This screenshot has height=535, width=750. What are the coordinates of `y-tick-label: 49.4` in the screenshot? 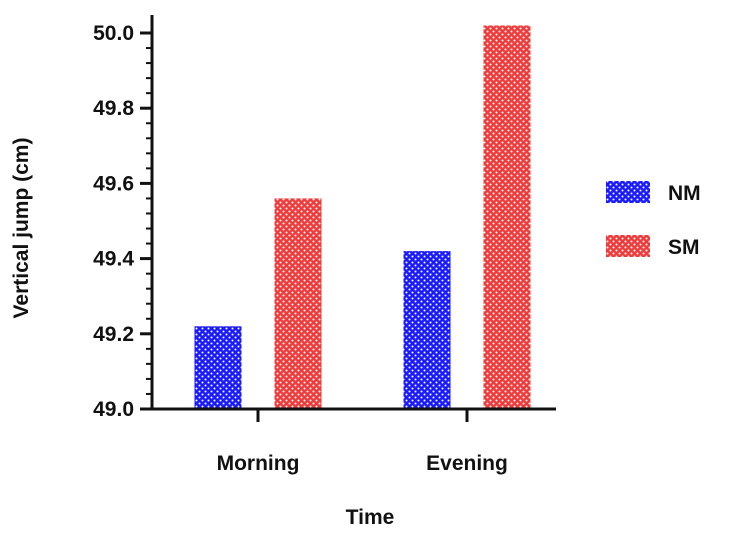 It's located at (113, 259).